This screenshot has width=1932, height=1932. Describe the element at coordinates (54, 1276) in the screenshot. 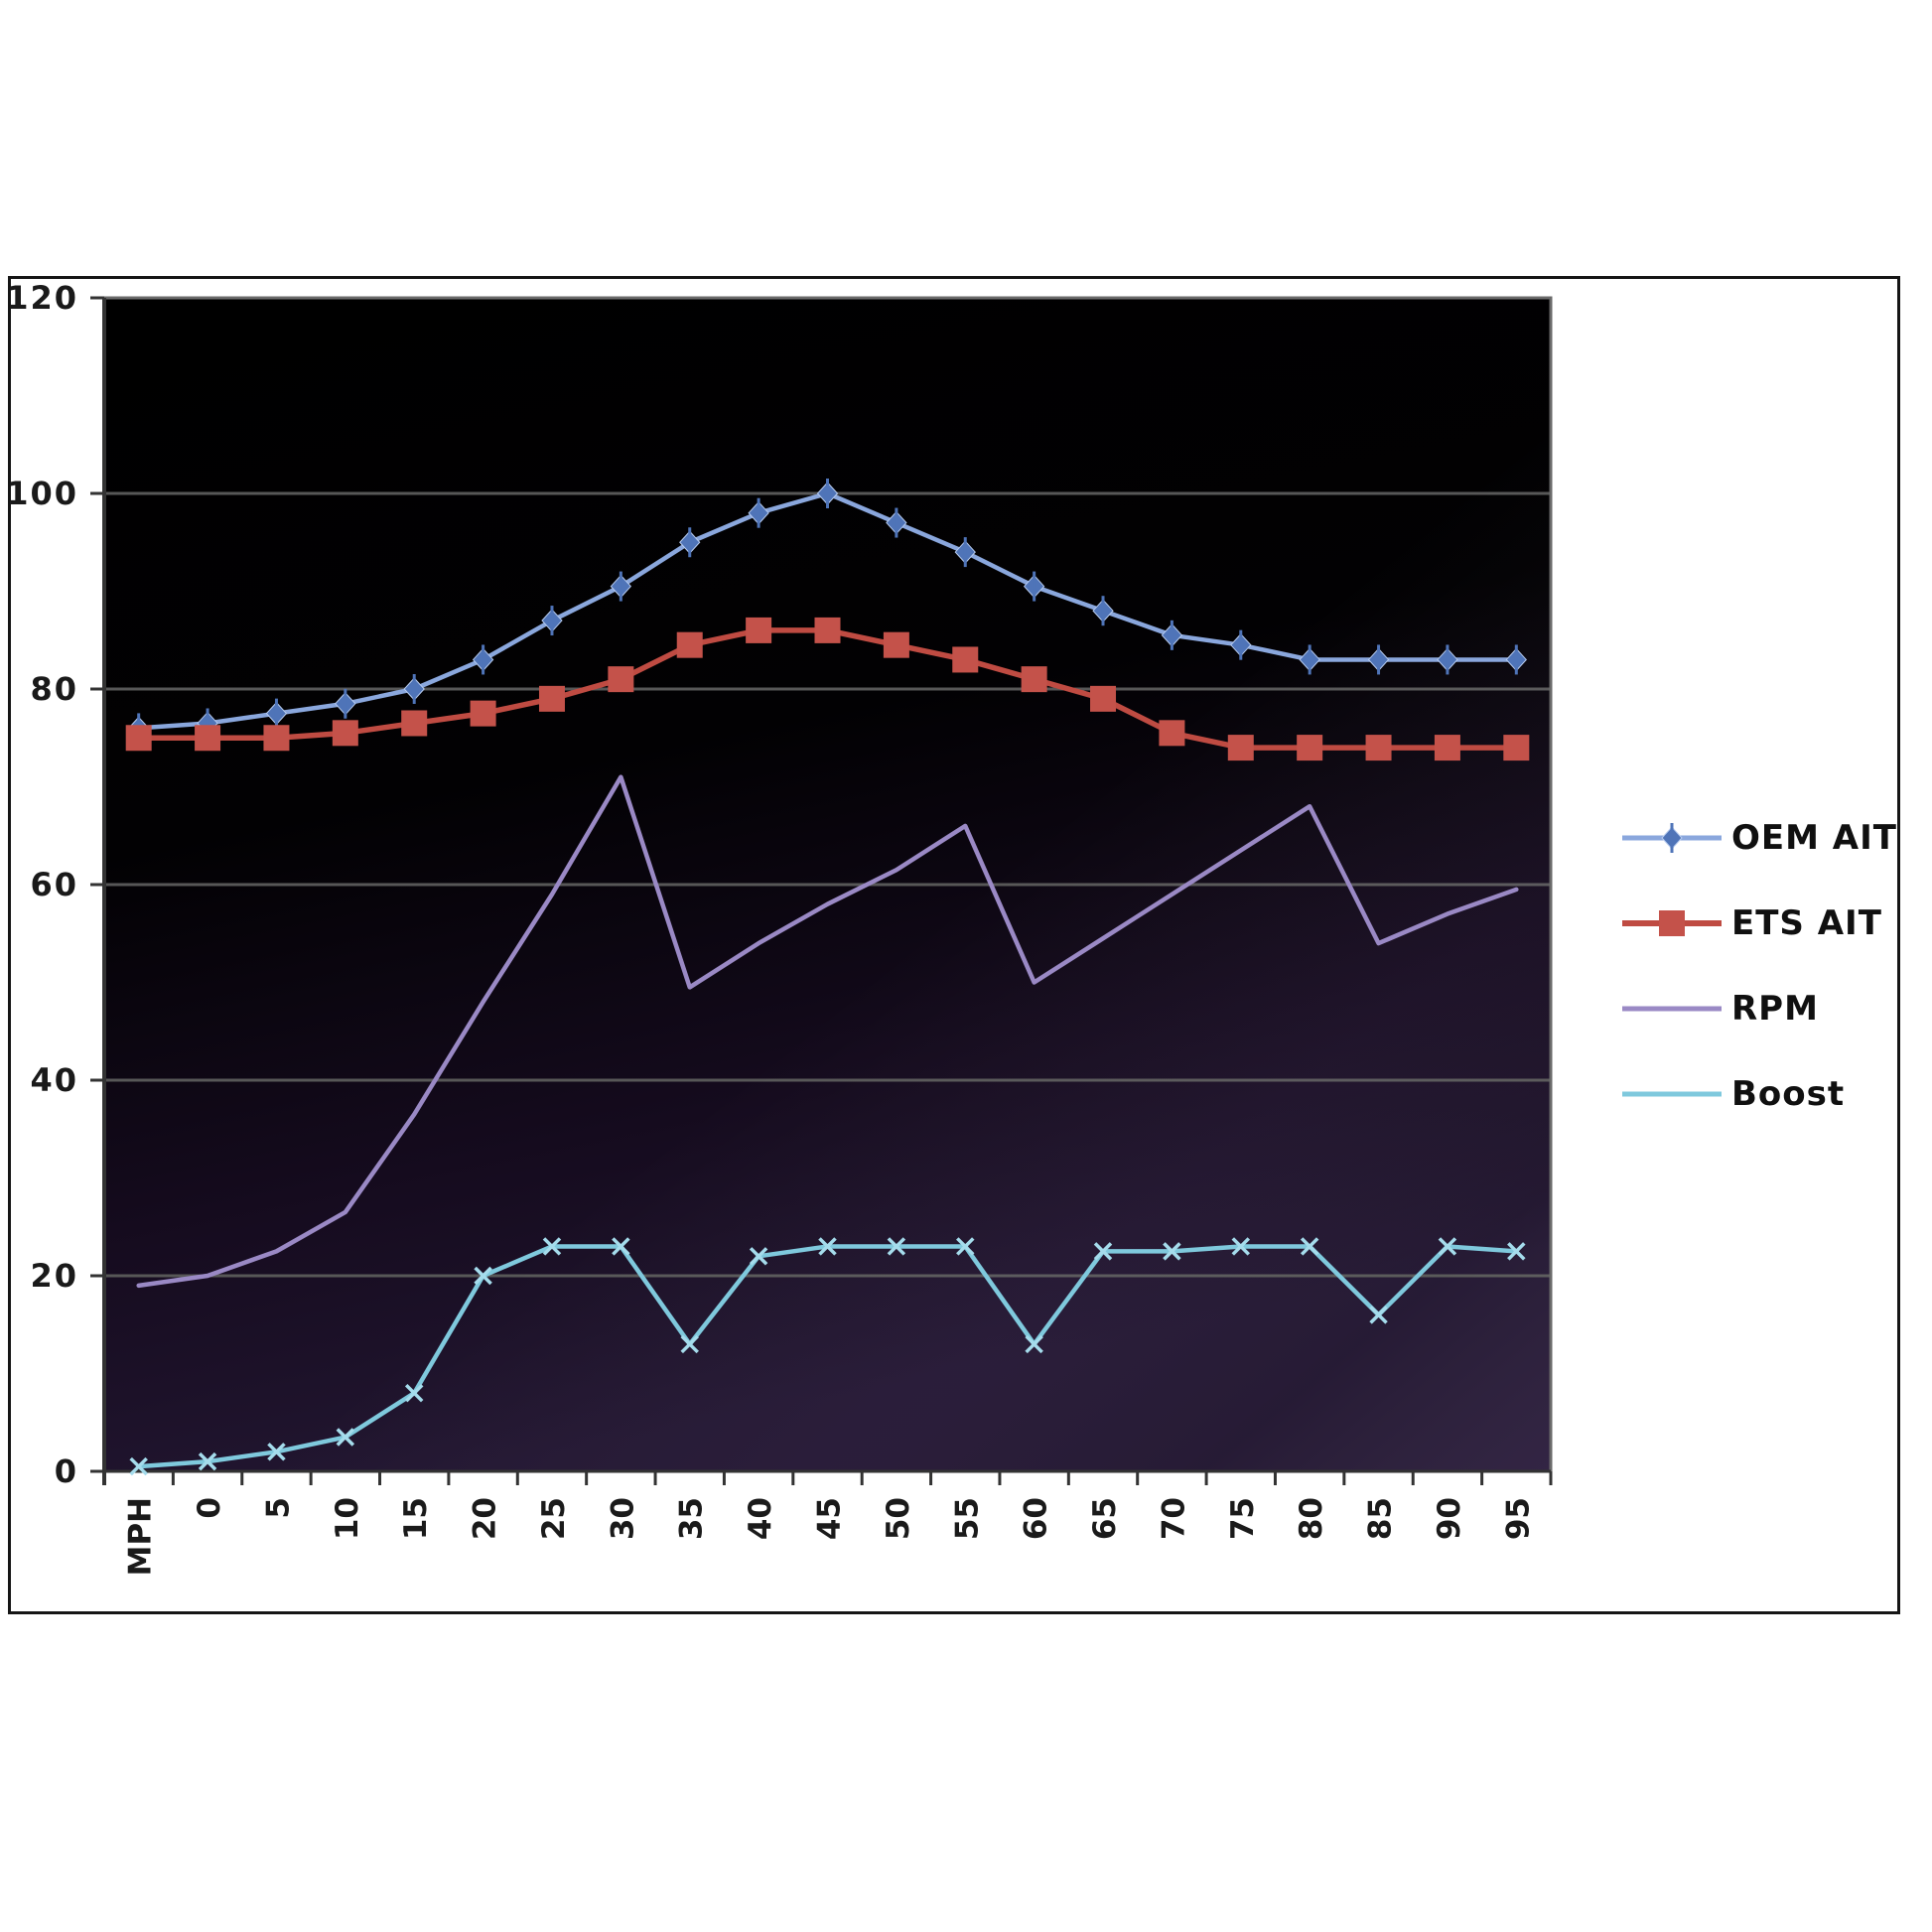

I see `y-tick-label-20: 20` at that location.